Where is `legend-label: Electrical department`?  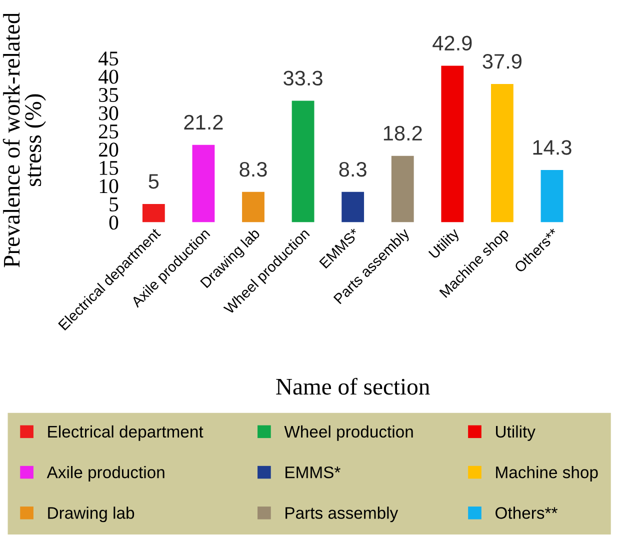
legend-label: Electrical department is located at coordinates (126, 433).